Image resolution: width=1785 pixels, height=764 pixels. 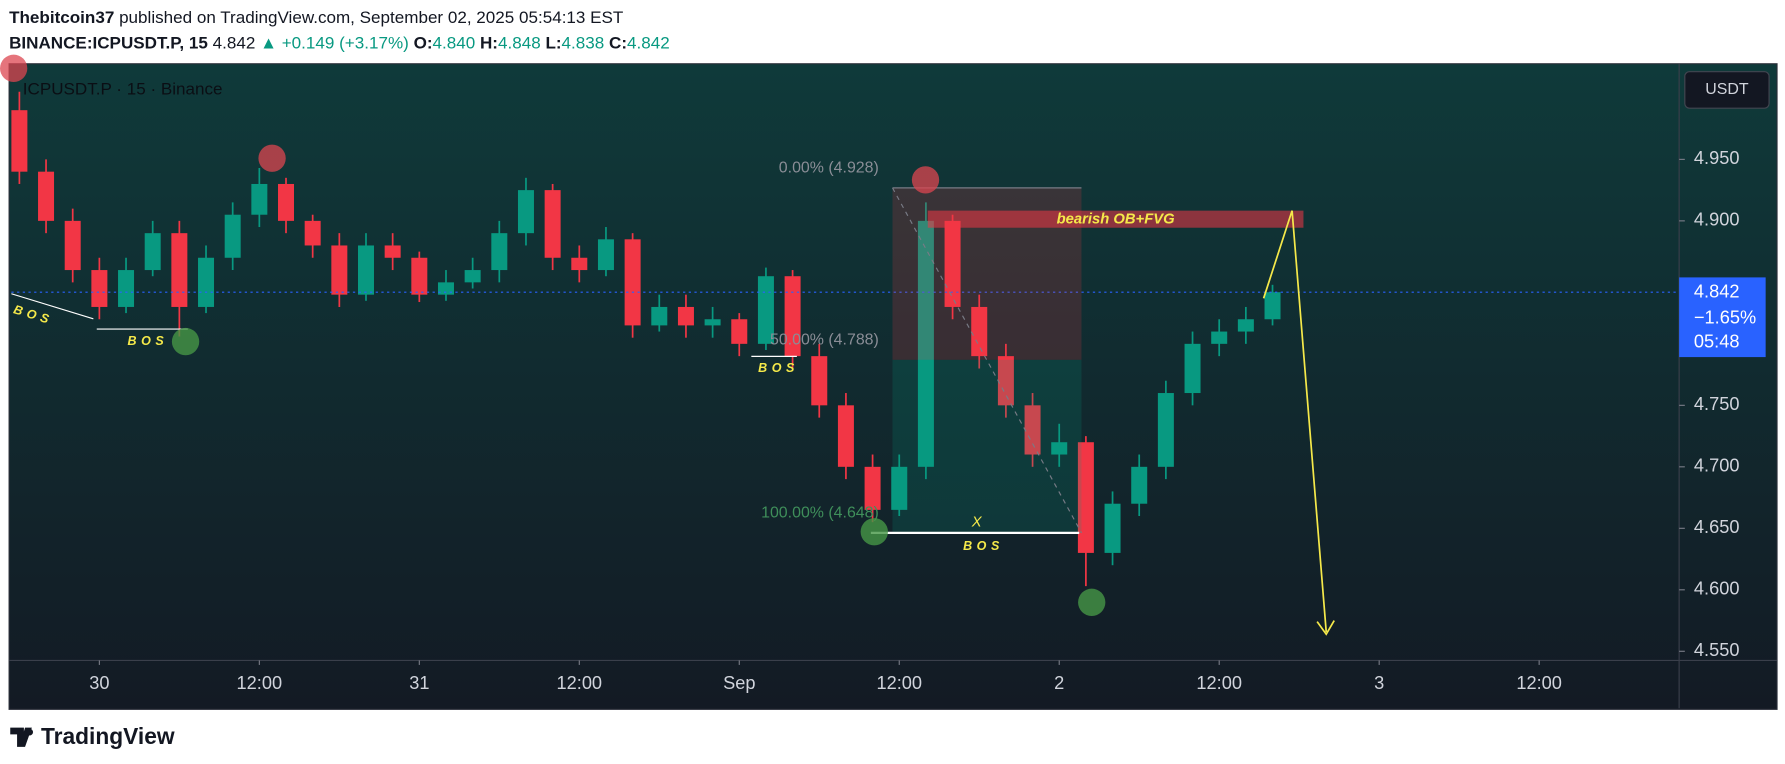 What do you see at coordinates (1717, 158) in the screenshot?
I see `y-tick-label: 4.950` at bounding box center [1717, 158].